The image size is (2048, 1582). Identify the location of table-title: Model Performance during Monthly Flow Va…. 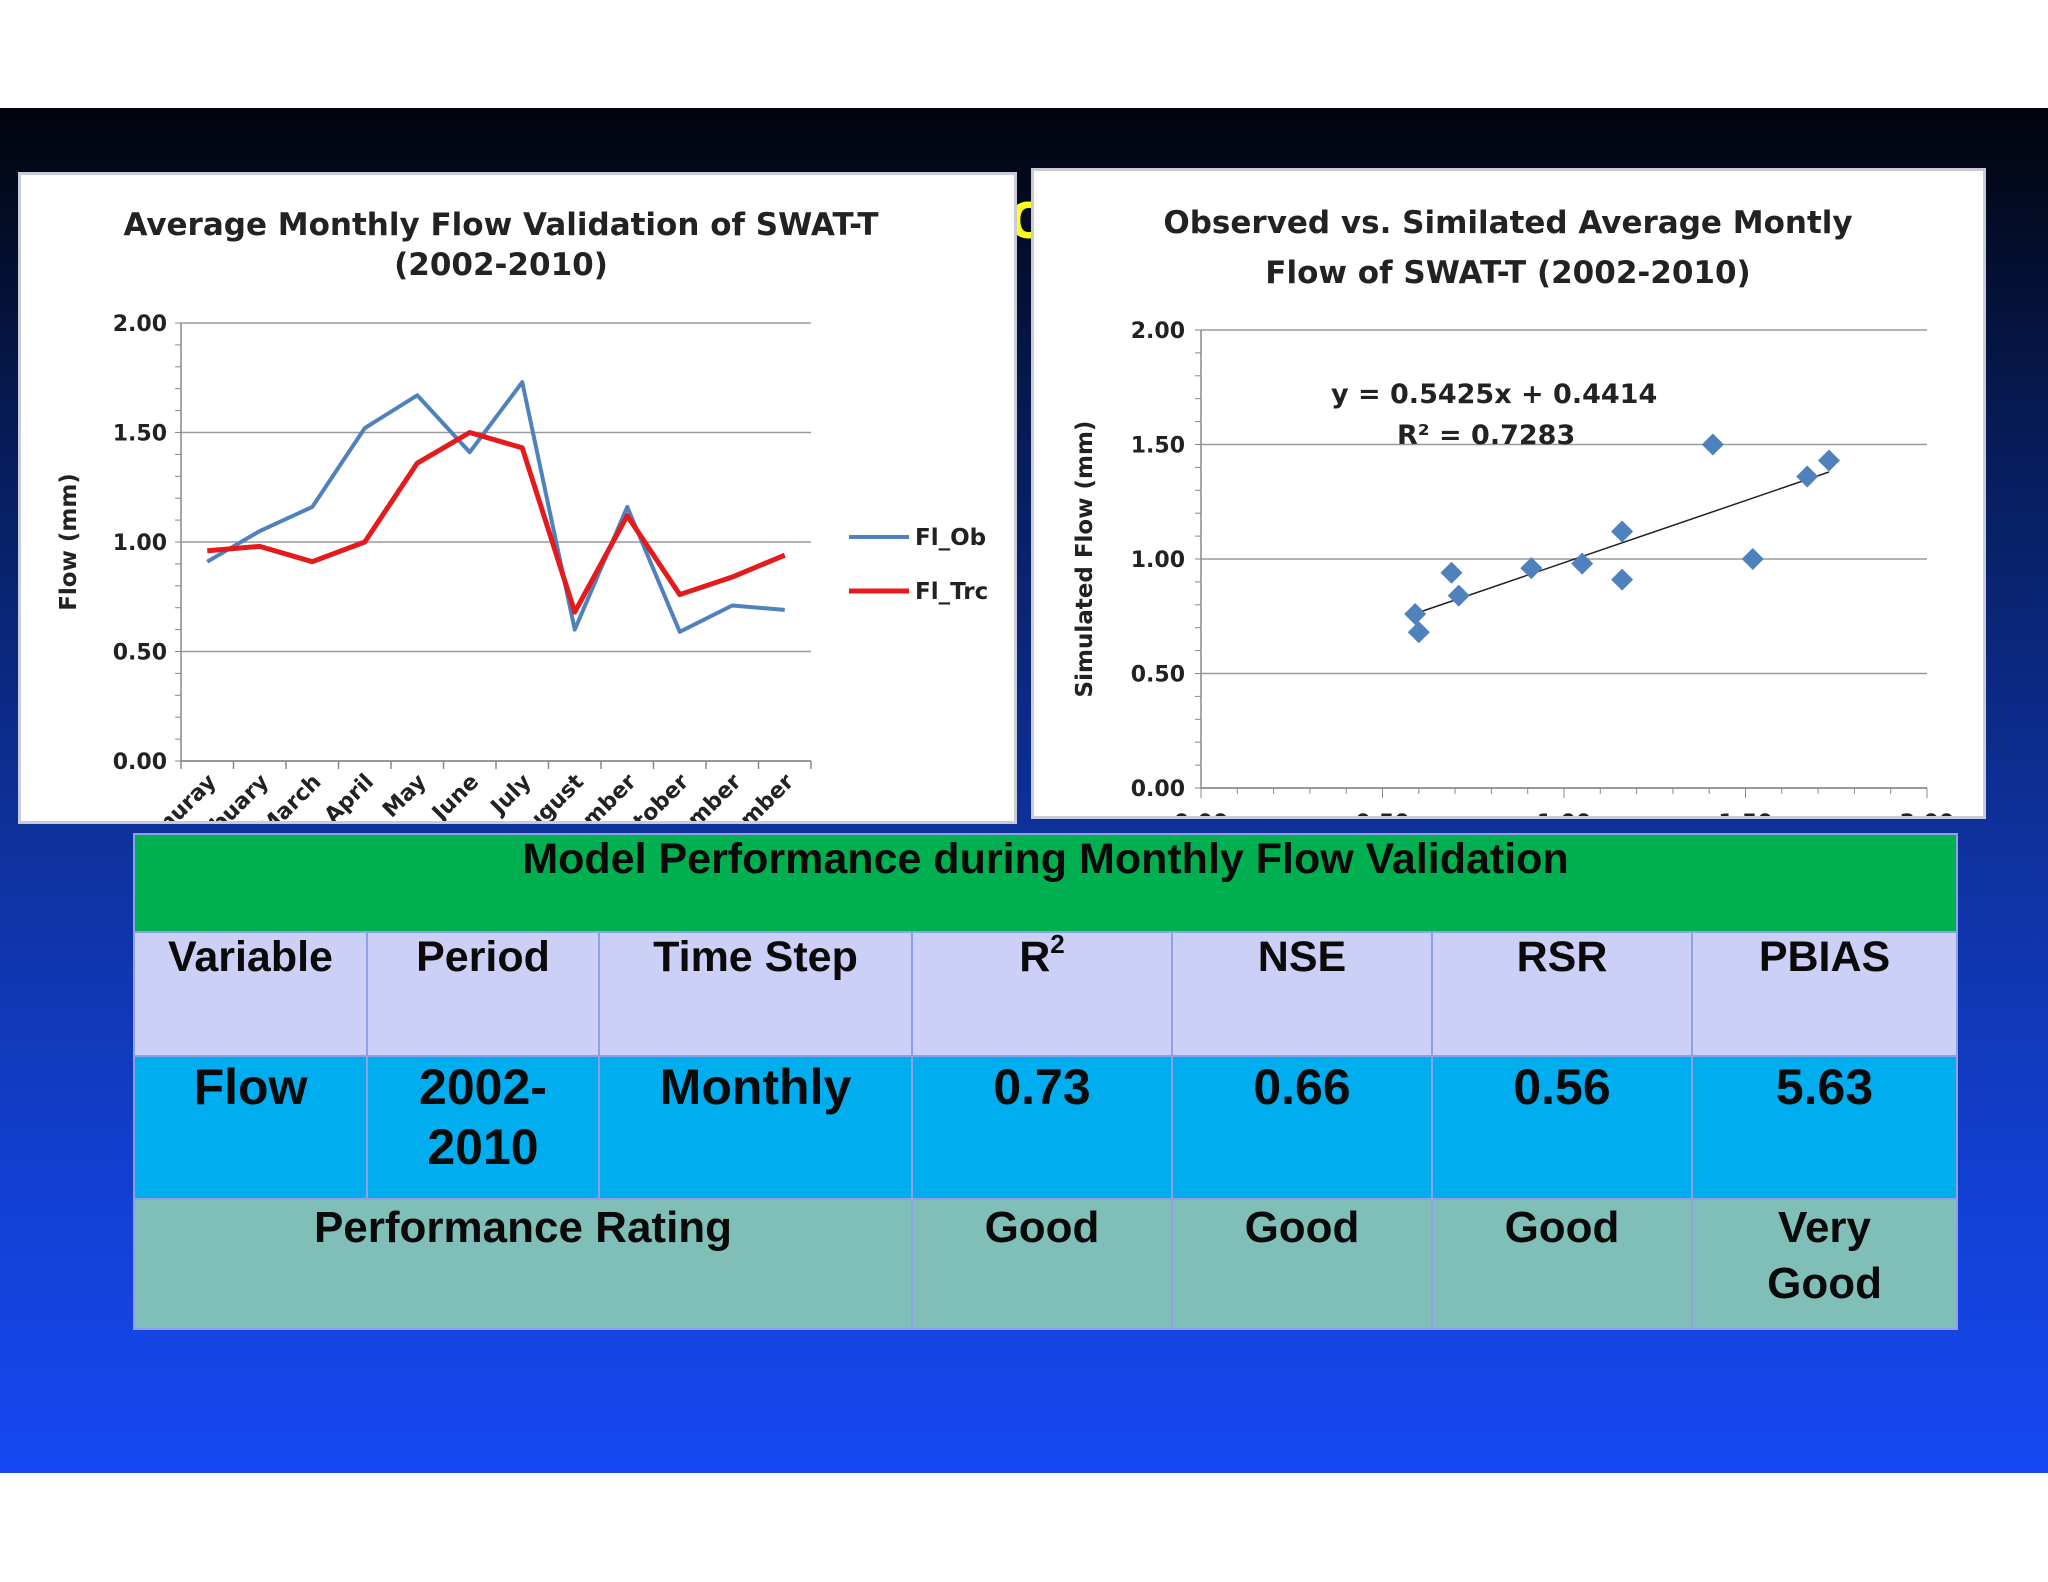
(1045, 883).